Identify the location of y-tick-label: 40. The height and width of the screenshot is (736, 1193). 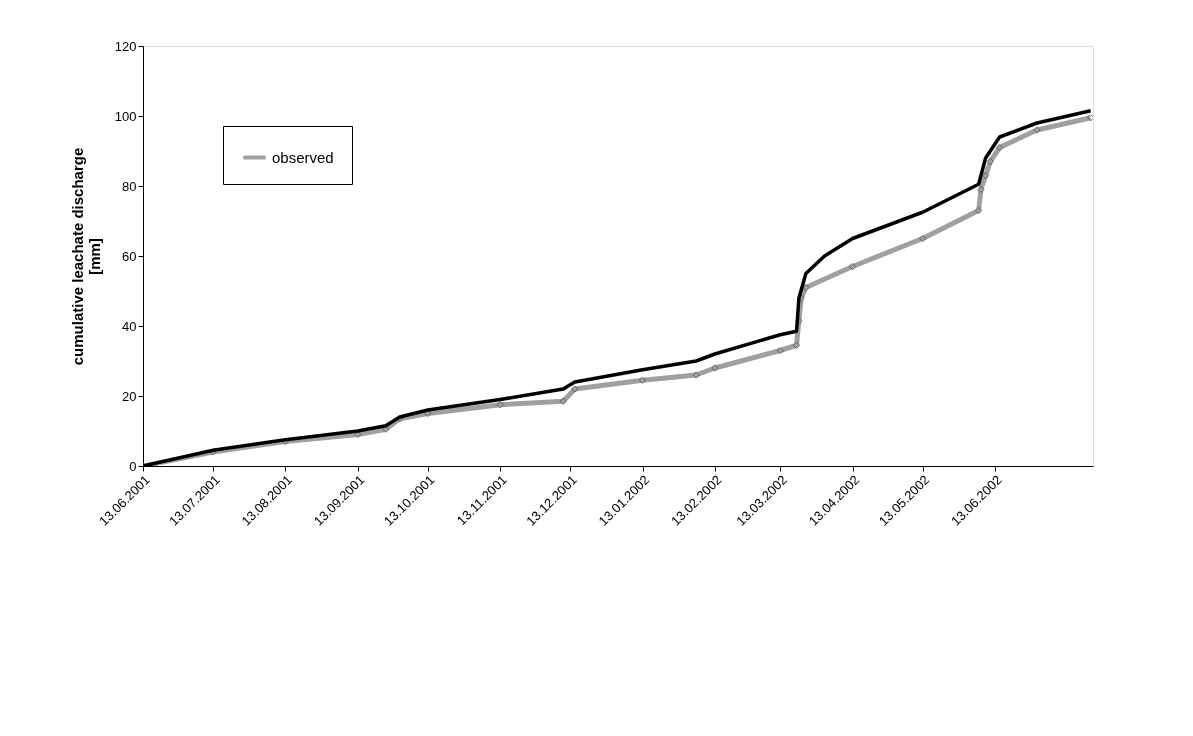
(129, 326).